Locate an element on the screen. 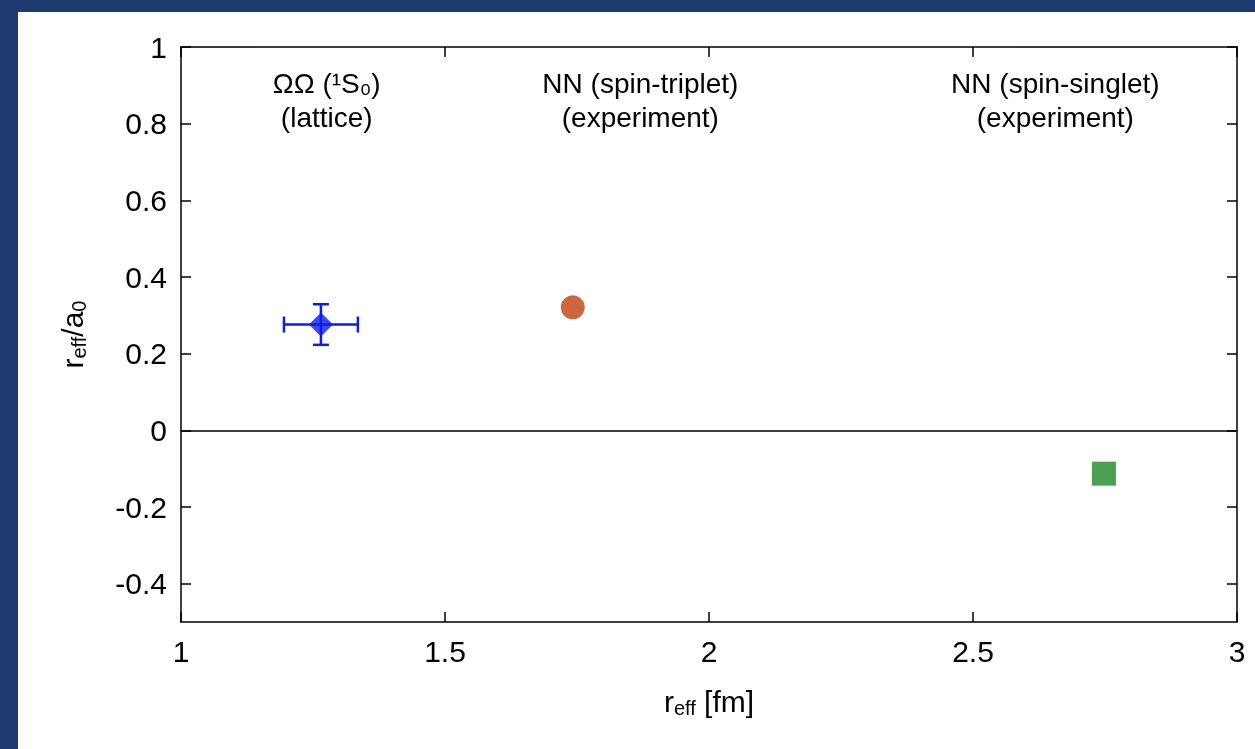 This screenshot has width=1255, height=749. y-tick-label: 0 is located at coordinates (158, 430).